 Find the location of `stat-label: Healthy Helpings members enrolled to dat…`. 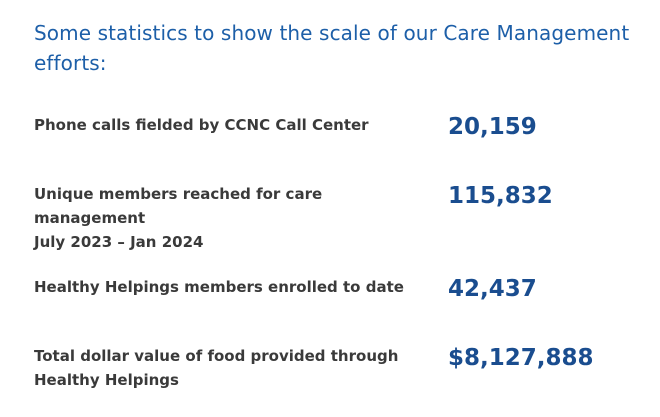

stat-label: Healthy Helpings members enrolled to dat… is located at coordinates (234, 287).